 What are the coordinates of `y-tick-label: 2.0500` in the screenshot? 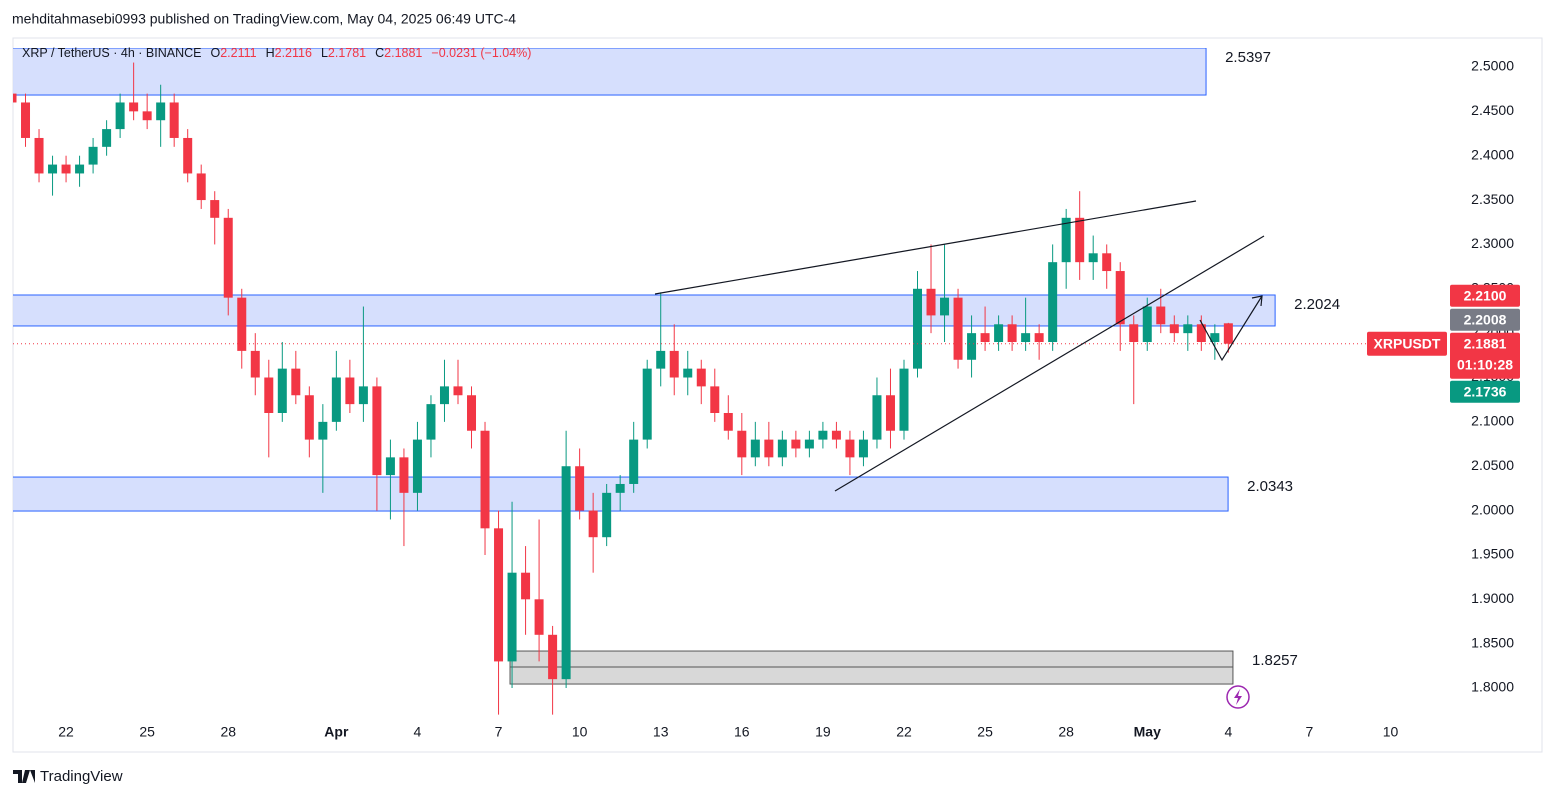 It's located at (1492, 465).